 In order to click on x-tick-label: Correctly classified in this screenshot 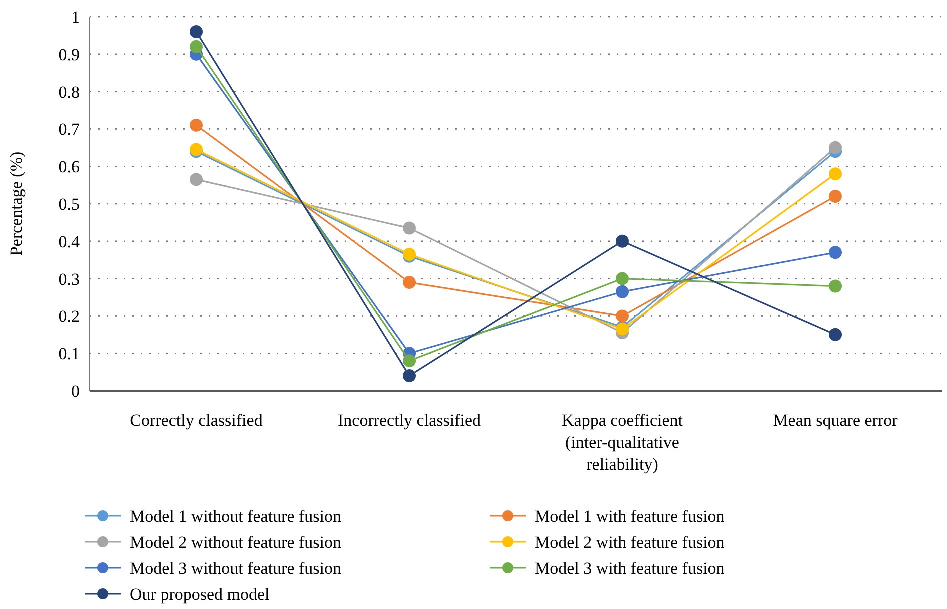, I will do `click(197, 420)`.